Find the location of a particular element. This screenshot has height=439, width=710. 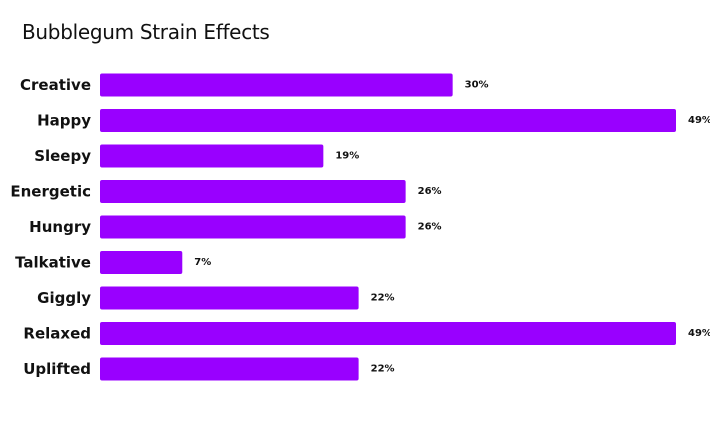

category-label: Relaxed is located at coordinates (57, 334).